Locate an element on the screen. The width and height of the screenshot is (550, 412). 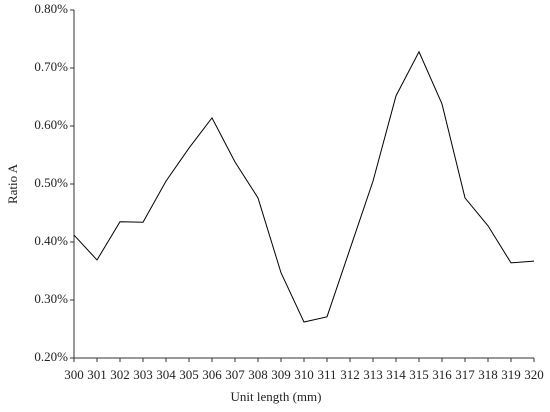
x-tick-label: 304 is located at coordinates (166, 374).